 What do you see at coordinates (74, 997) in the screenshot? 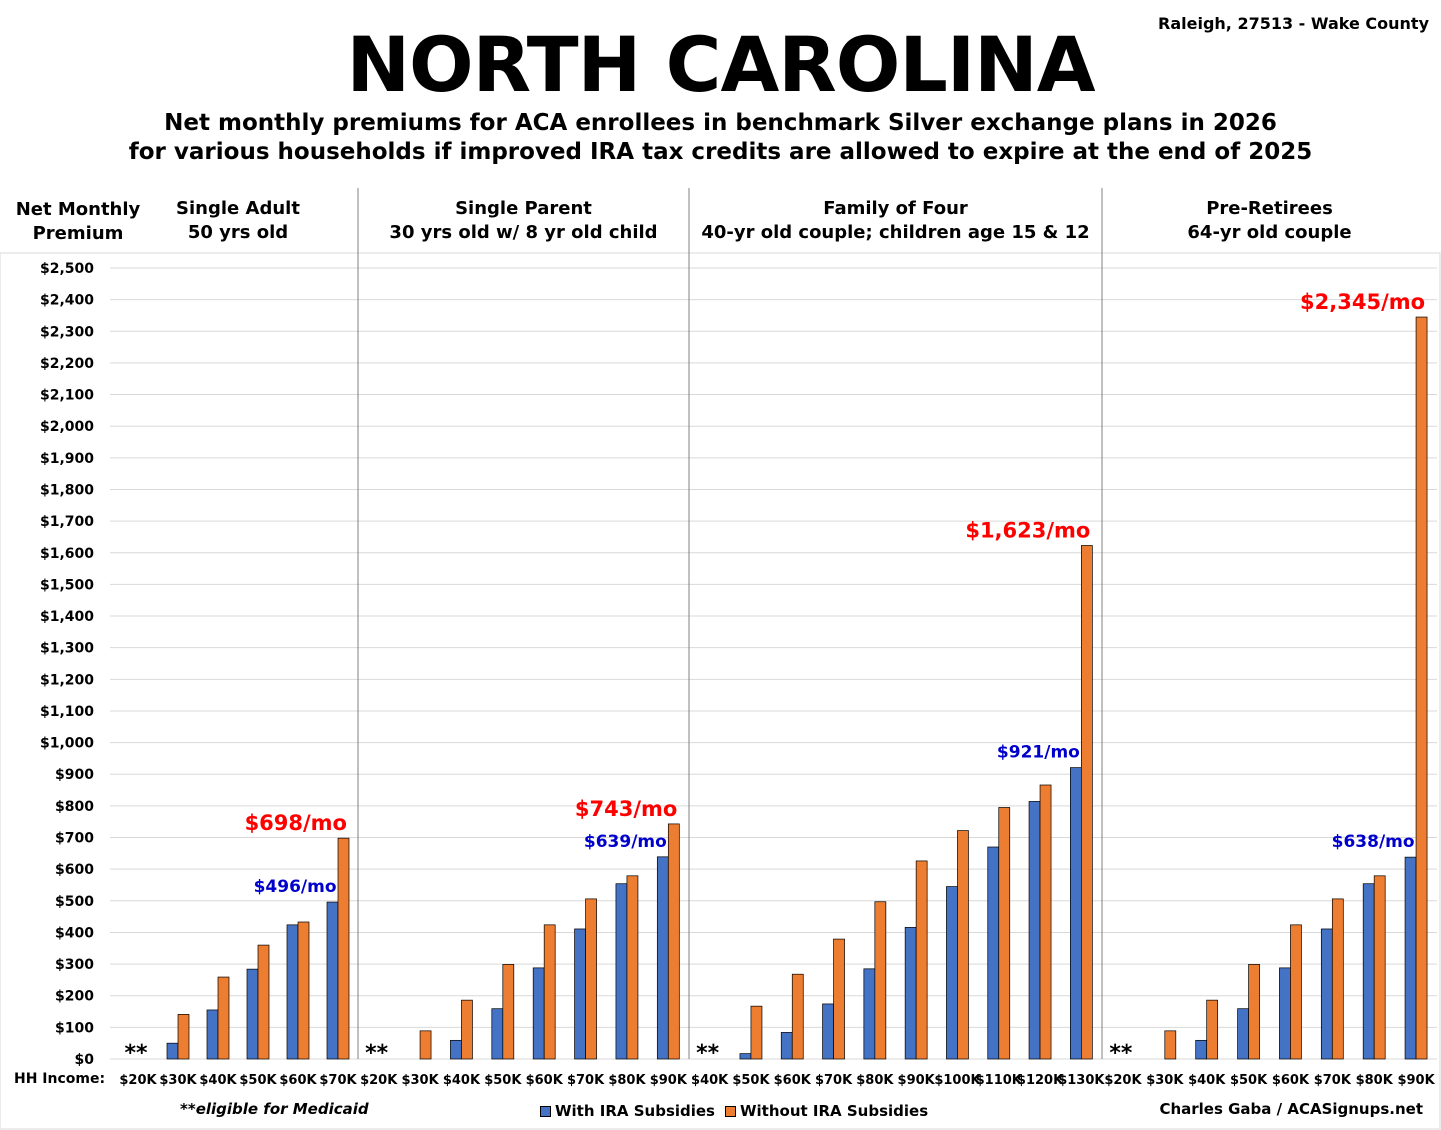
I see `y-tick-label: $200` at bounding box center [74, 997].